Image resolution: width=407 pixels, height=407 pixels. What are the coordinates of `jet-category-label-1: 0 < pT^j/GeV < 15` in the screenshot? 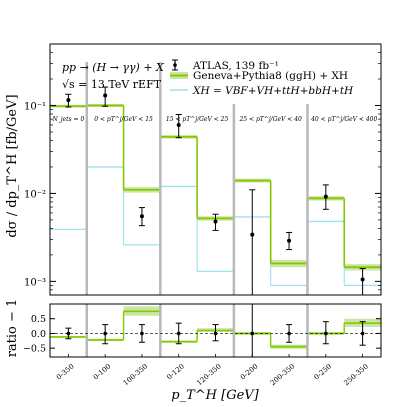 It's located at (123, 119).